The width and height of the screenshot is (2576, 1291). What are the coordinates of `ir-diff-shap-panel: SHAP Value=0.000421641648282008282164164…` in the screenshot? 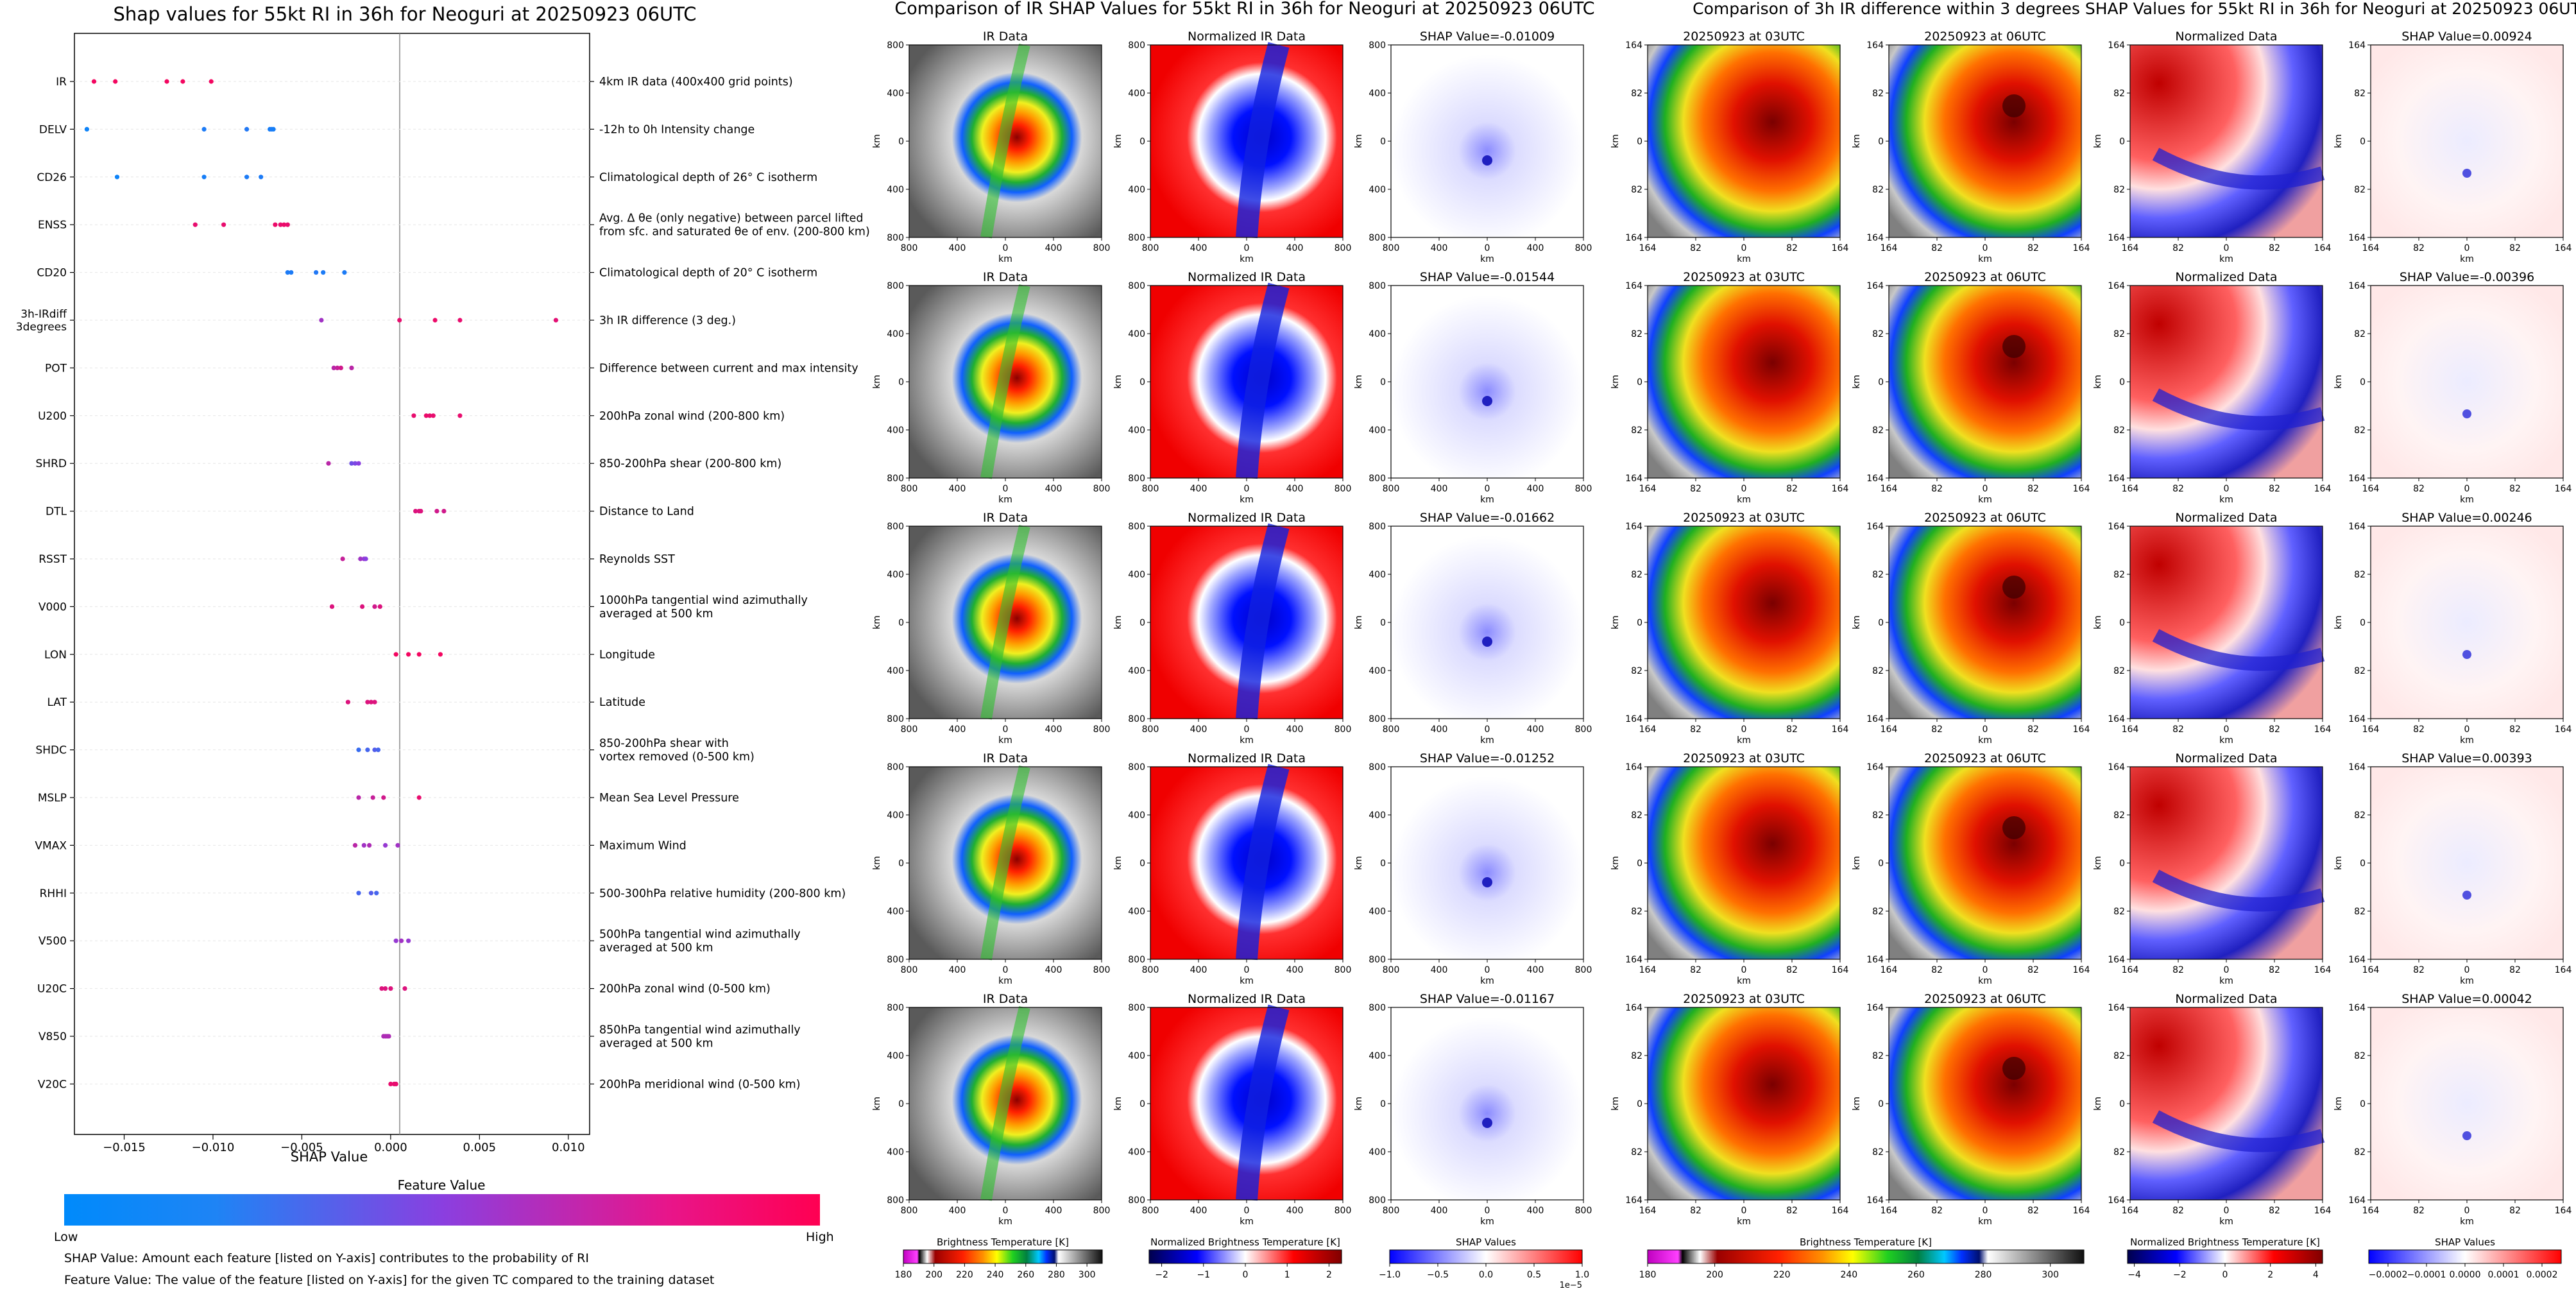 It's located at (2452, 1109).